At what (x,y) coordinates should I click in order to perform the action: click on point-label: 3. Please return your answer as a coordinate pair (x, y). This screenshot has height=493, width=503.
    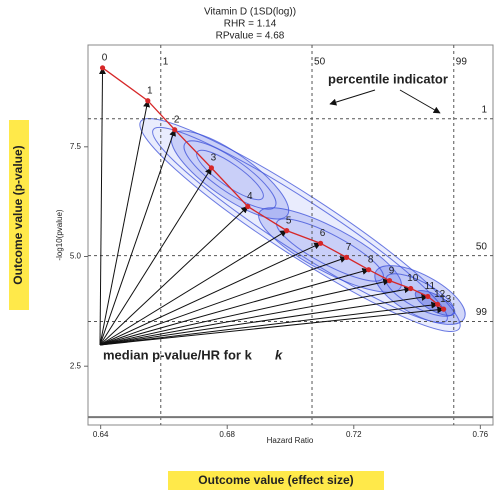
    Looking at the image, I should click on (214, 158).